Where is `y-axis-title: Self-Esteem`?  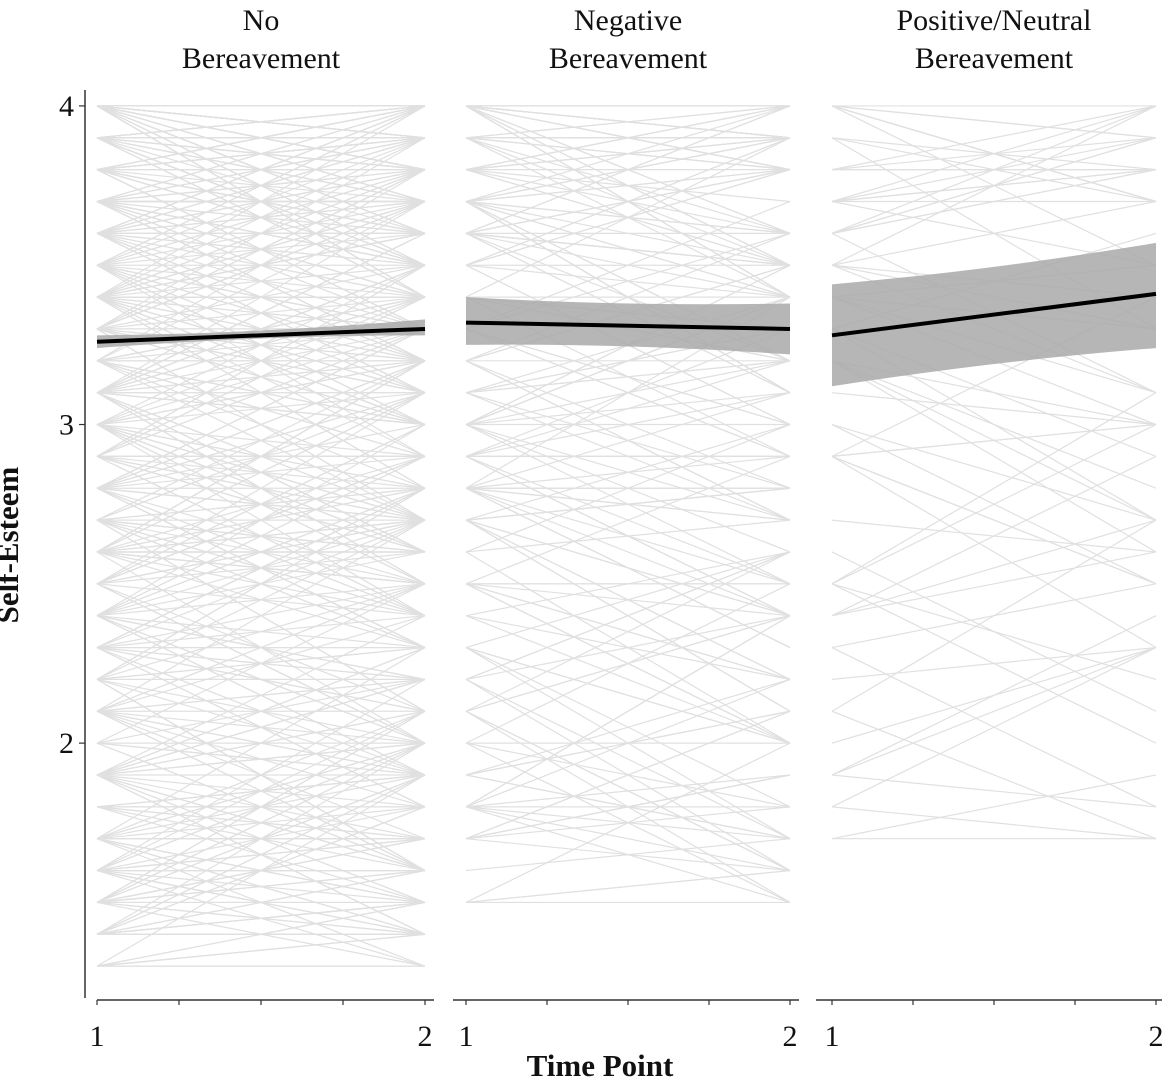
y-axis-title: Self-Esteem is located at coordinates (12, 544).